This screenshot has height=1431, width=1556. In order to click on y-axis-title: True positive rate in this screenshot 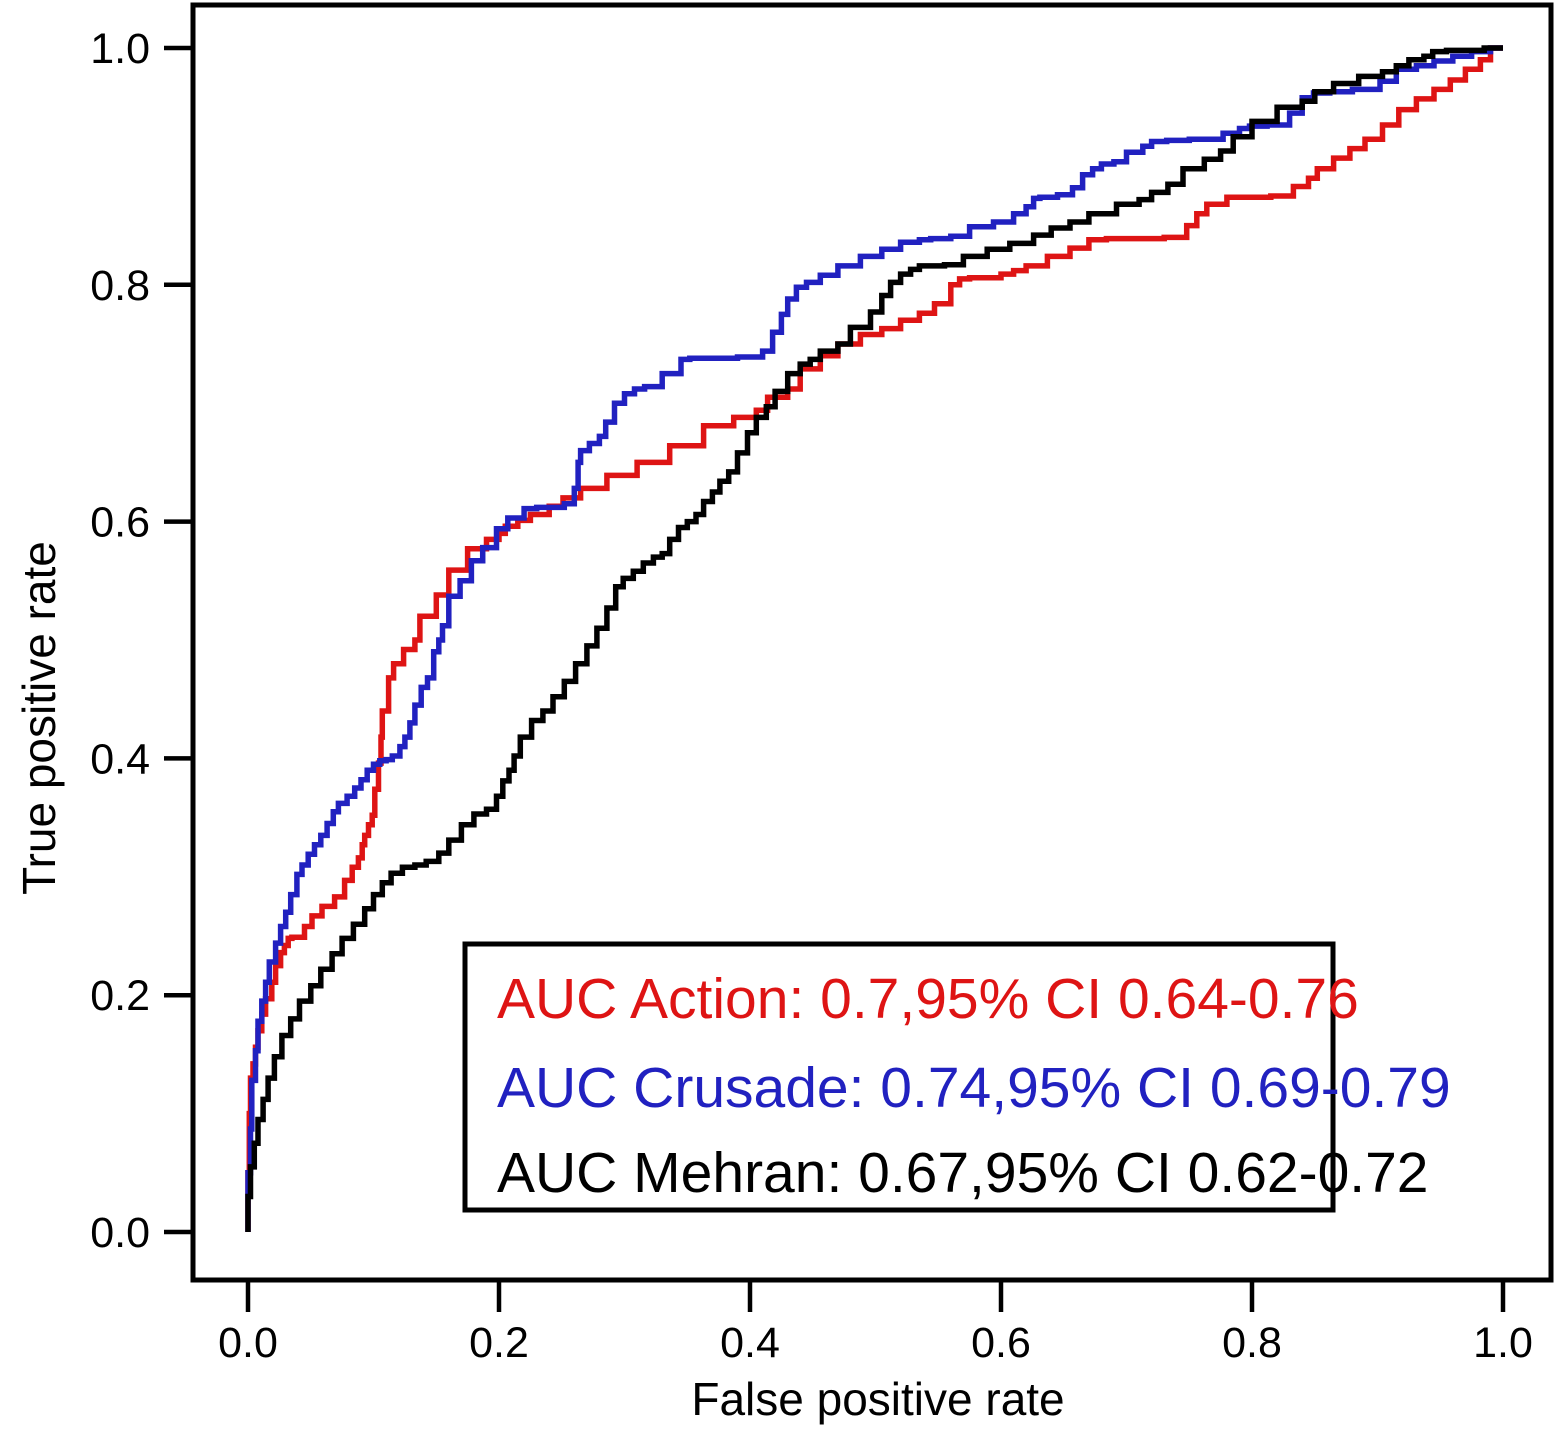, I will do `click(39, 718)`.